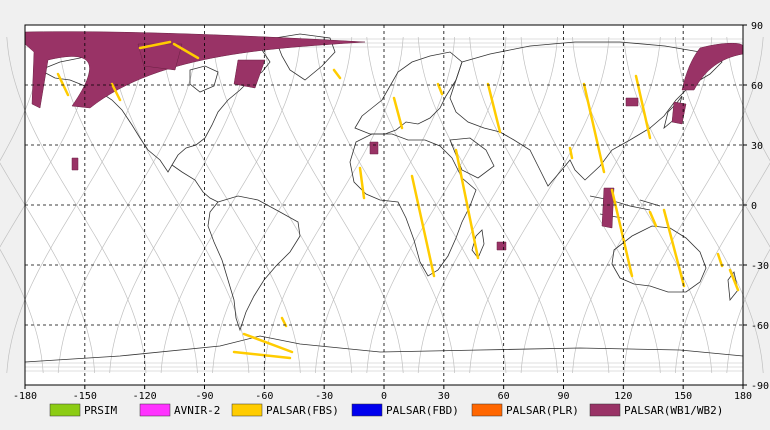 This screenshot has width=770, height=430. What do you see at coordinates (374, 148) in the screenshot?
I see `wb-swath-europe` at bounding box center [374, 148].